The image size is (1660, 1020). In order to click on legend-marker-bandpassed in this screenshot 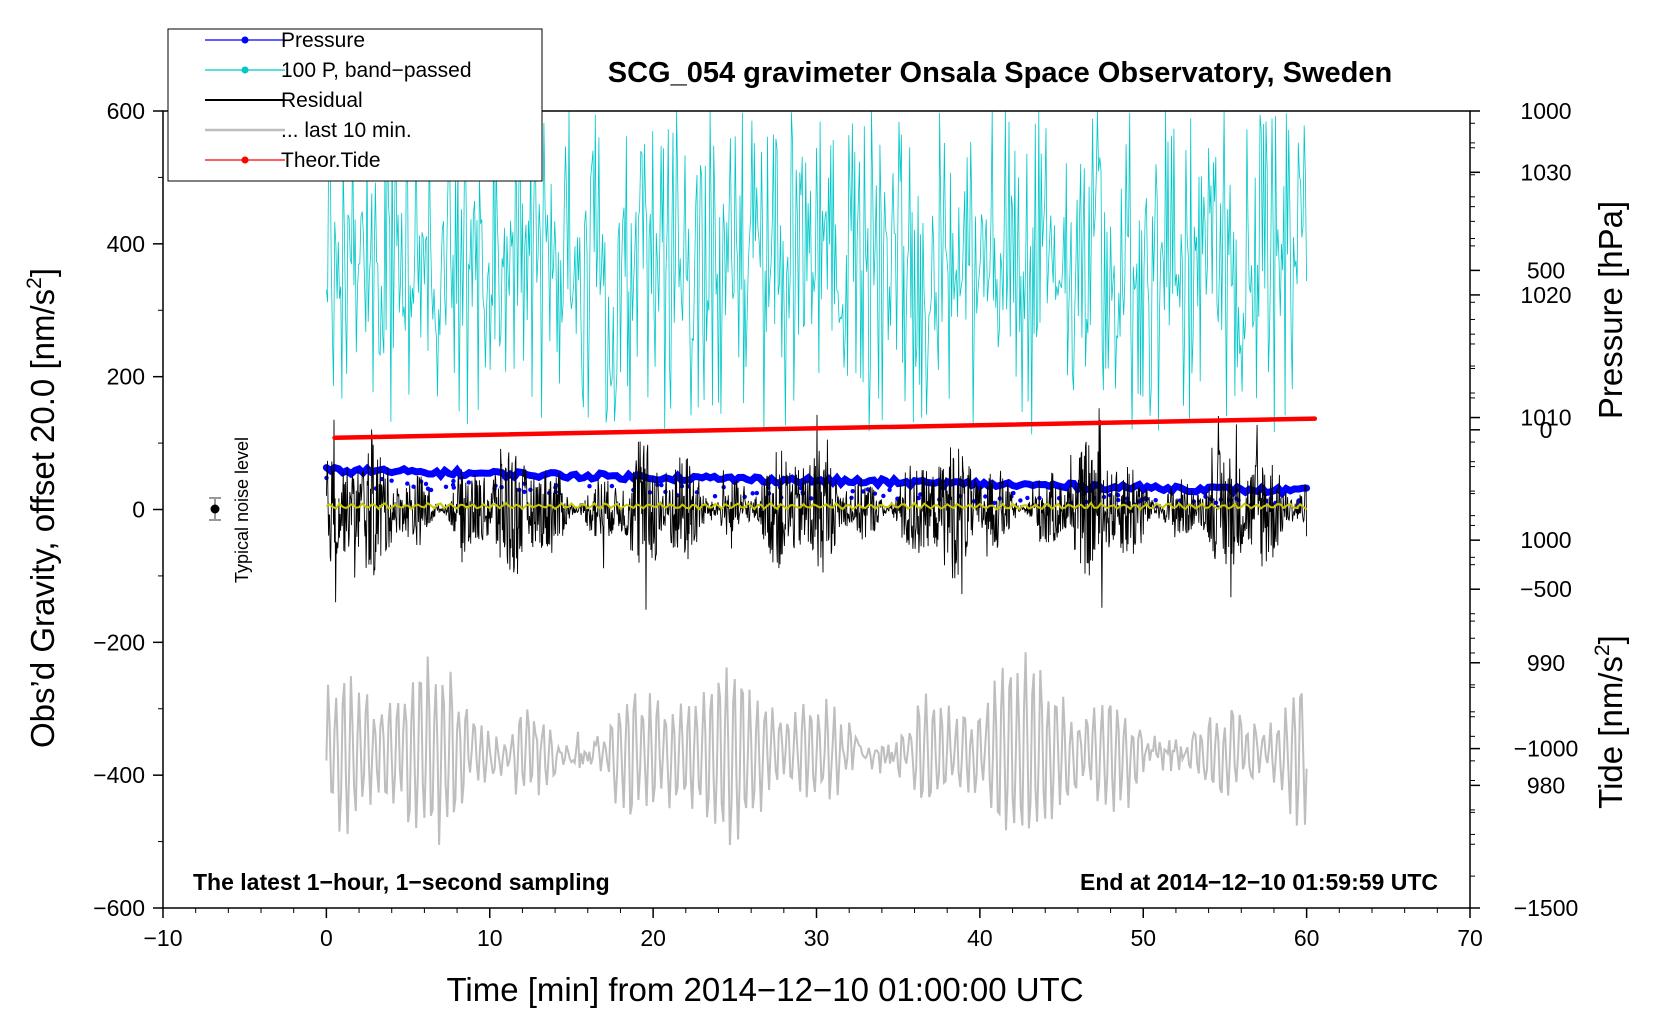, I will do `click(245, 70)`.